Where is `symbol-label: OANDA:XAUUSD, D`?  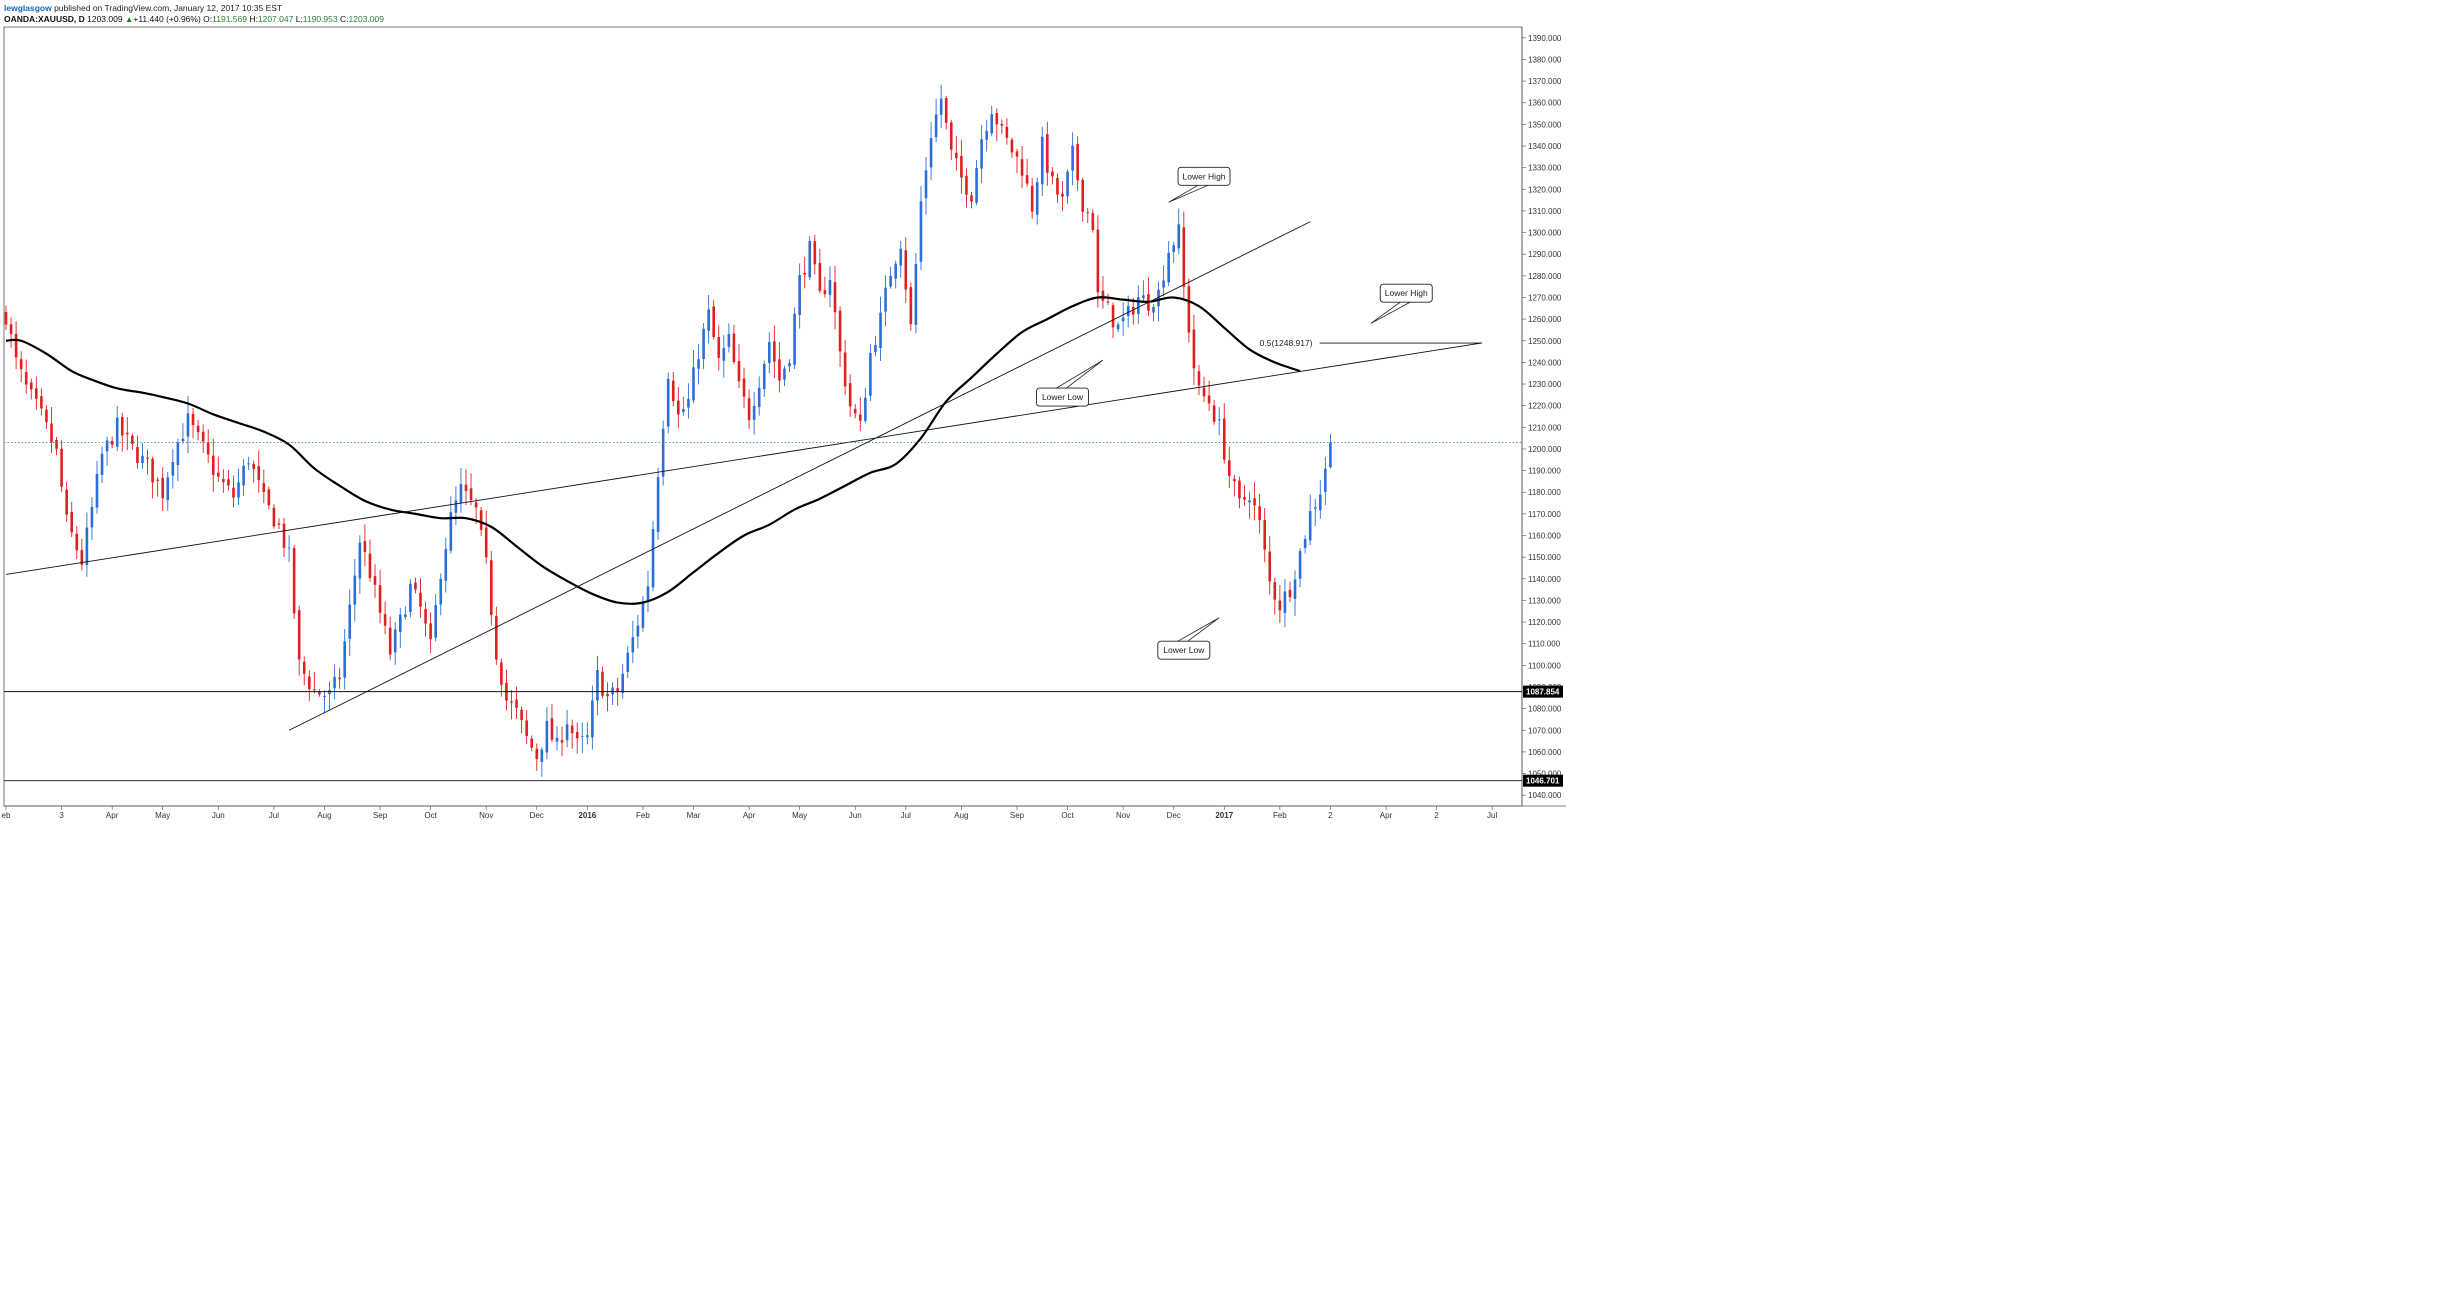 symbol-label: OANDA:XAUUSD, D is located at coordinates (44, 19).